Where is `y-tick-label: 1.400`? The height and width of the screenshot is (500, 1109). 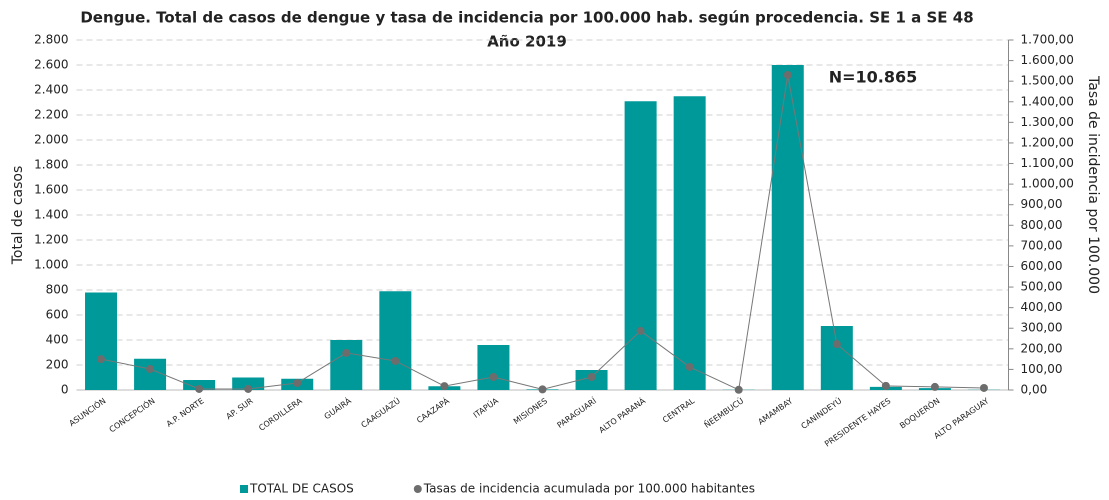 y-tick-label: 1.400 is located at coordinates (51, 215).